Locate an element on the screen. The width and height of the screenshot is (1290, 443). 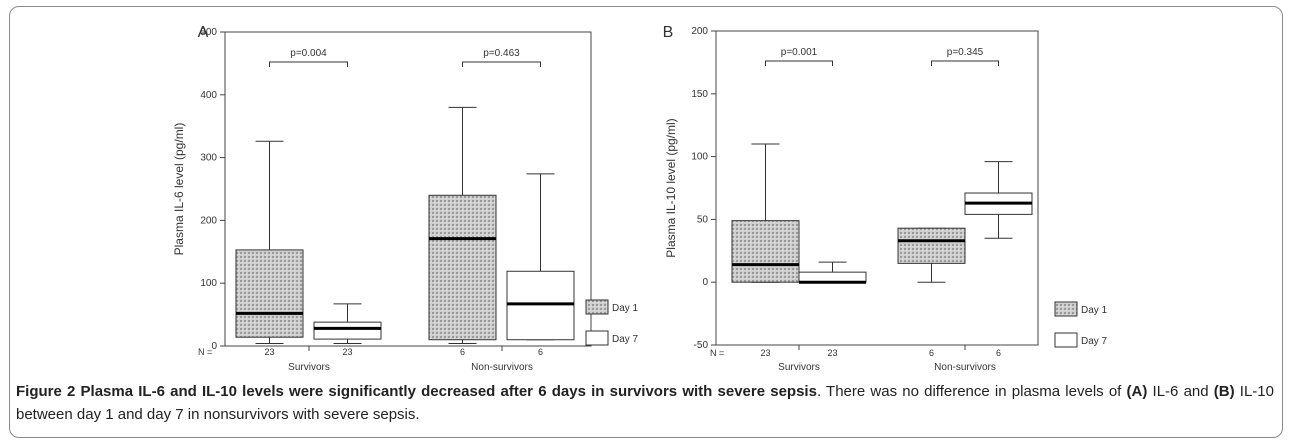
panel-b-y-tick-label: 50 is located at coordinates (703, 219).